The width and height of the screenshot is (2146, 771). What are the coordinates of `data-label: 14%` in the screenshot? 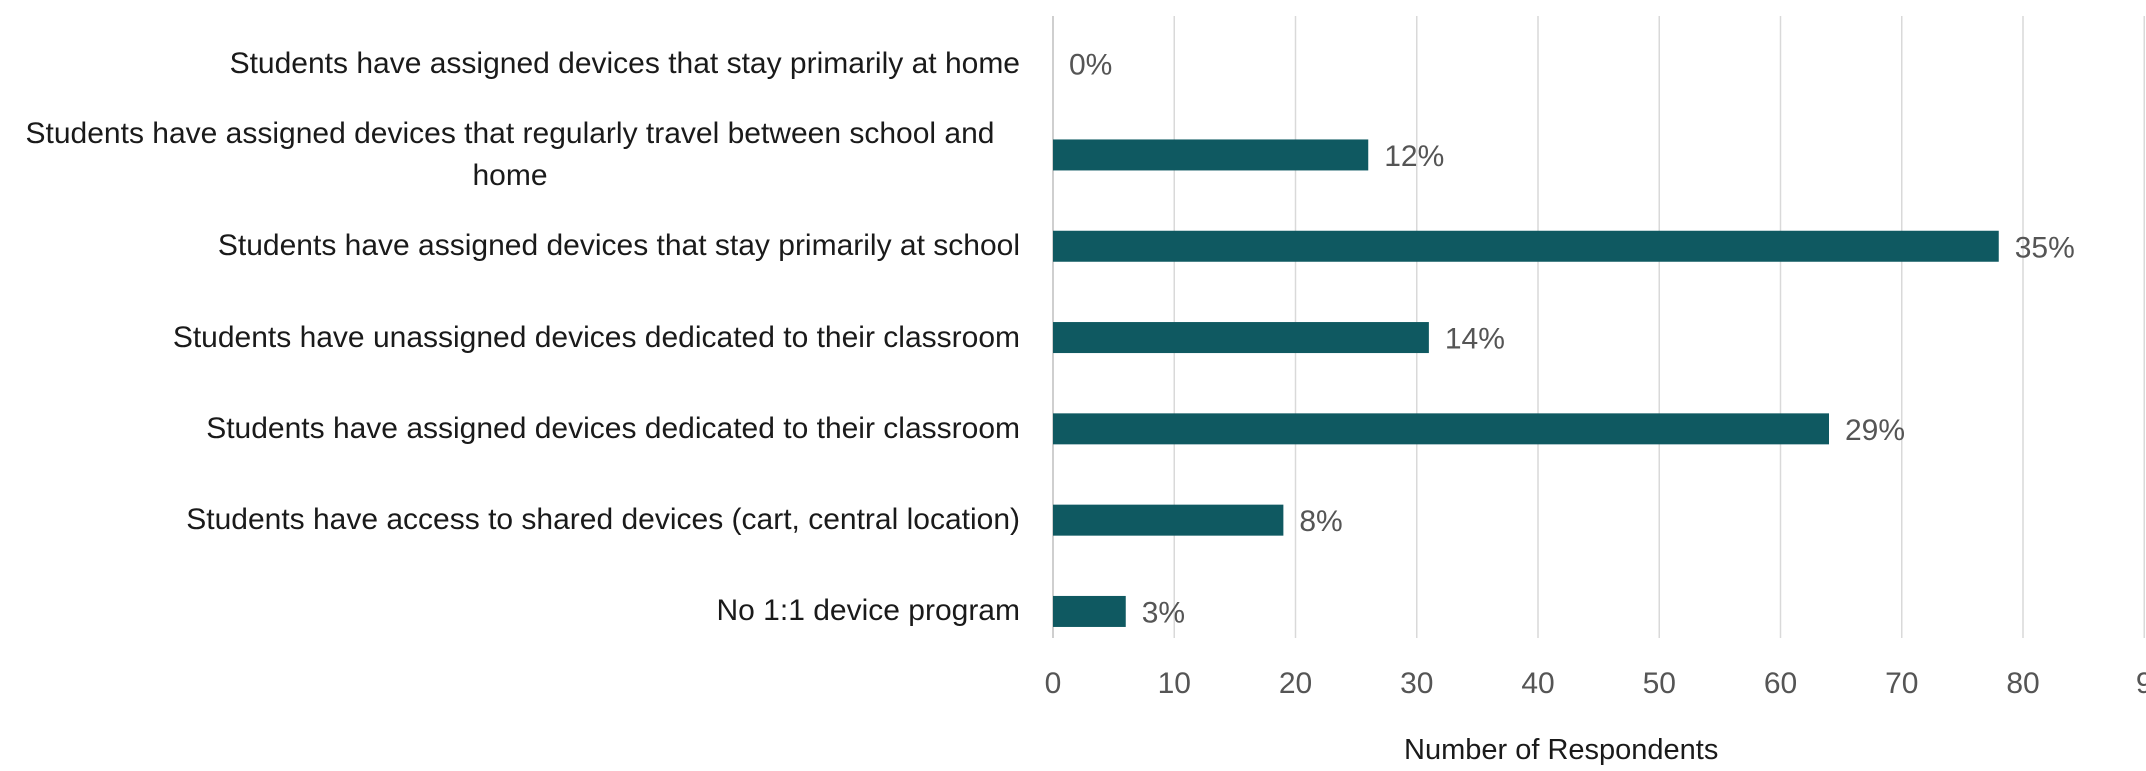 It's located at (1475, 339).